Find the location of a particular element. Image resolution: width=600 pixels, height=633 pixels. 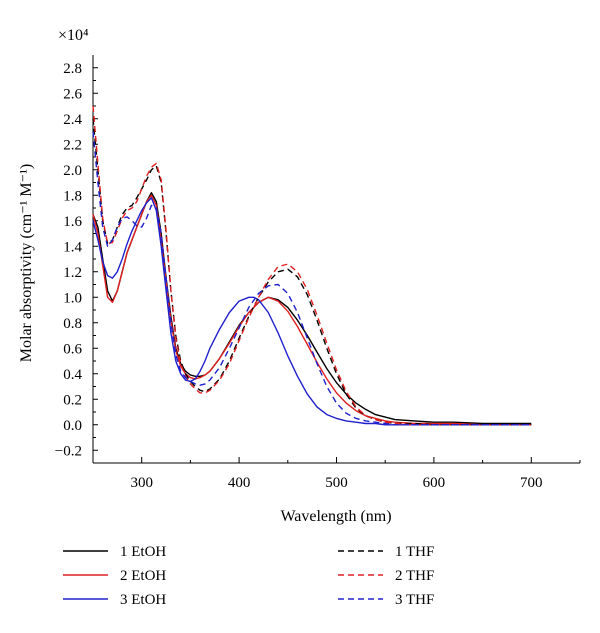

legend-label: 1 THF is located at coordinates (414, 552).